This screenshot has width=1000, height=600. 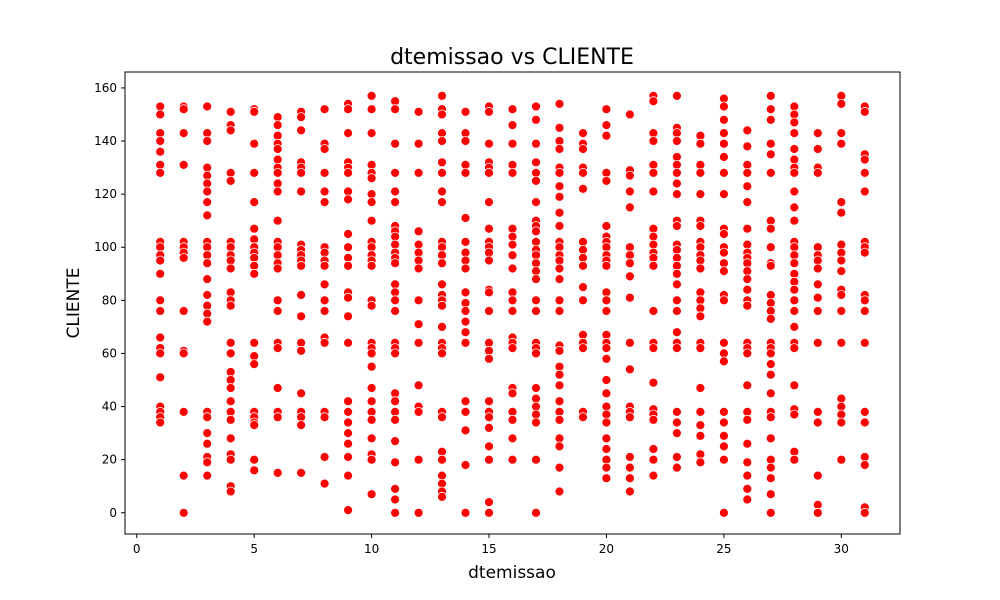 What do you see at coordinates (137, 549) in the screenshot?
I see `x-tick-label: 0` at bounding box center [137, 549].